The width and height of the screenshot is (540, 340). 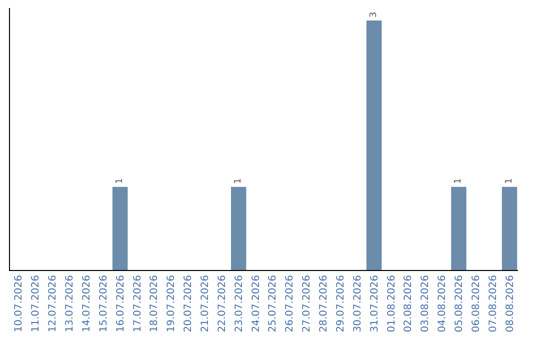 What do you see at coordinates (53, 303) in the screenshot?
I see `x-tick-label: 12.07.2026` at bounding box center [53, 303].